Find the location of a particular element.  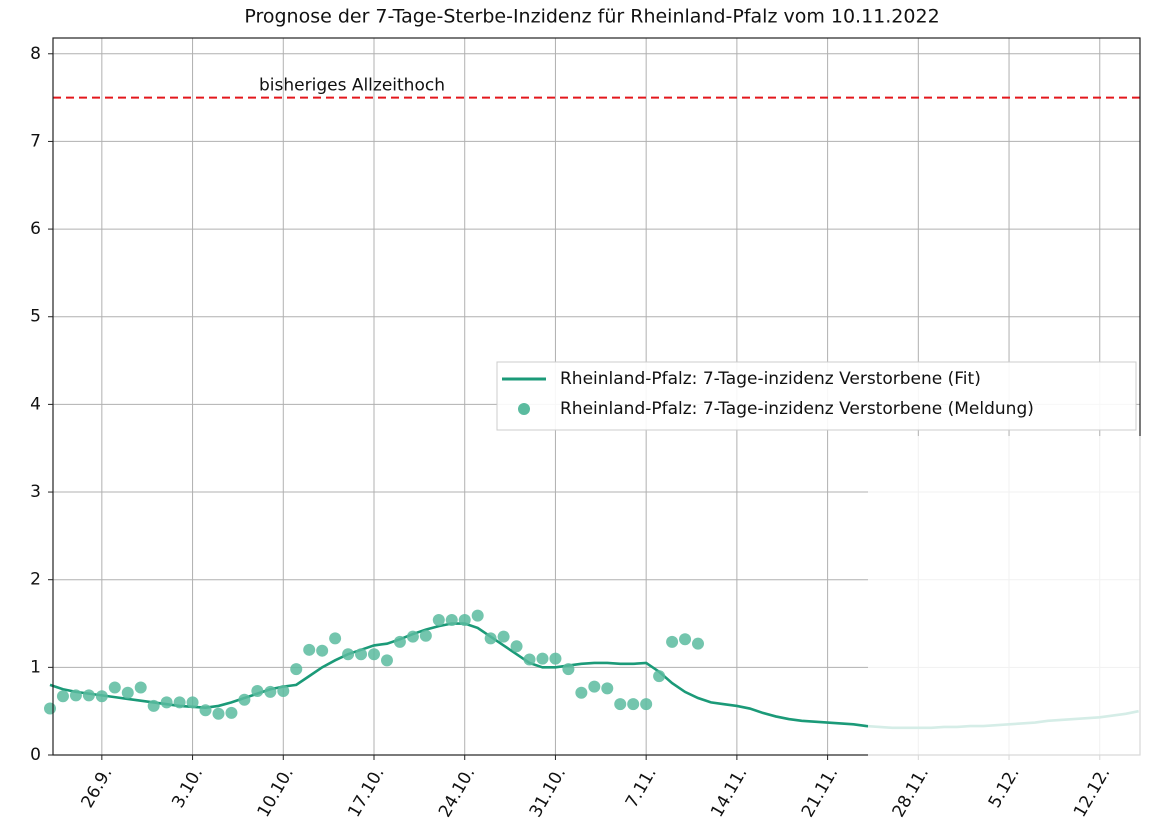

legend-marker is located at coordinates (524, 409).